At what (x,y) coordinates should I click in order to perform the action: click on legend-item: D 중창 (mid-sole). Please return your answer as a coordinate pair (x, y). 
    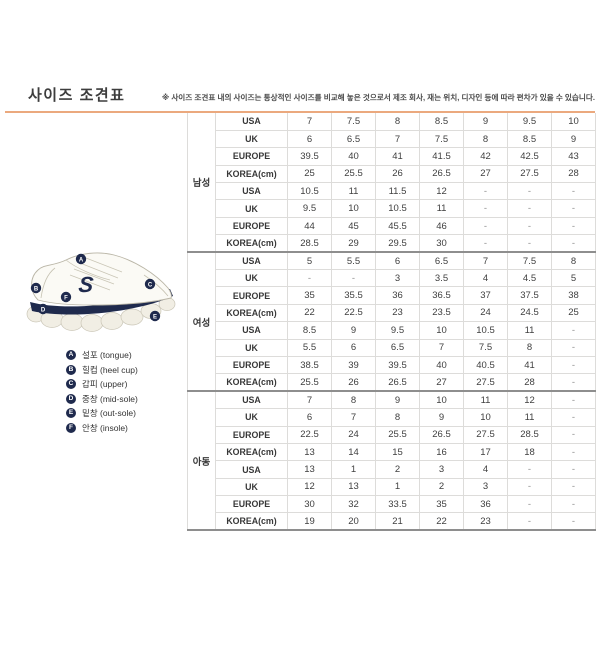
    Looking at the image, I should click on (102, 399).